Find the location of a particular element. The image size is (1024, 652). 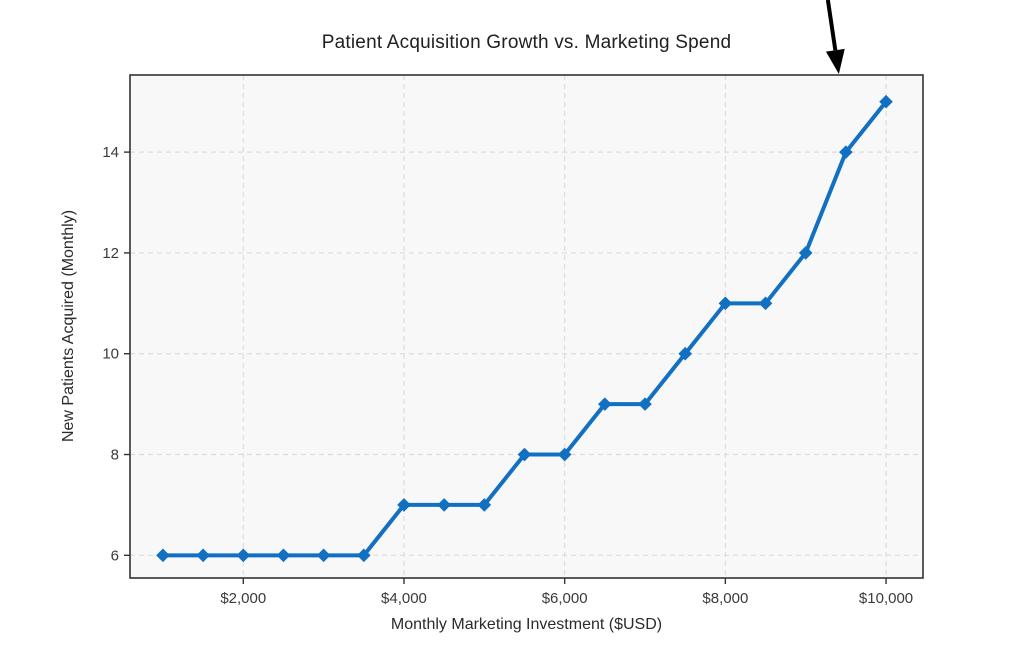

x-tick-label: $10,000 is located at coordinates (886, 598).